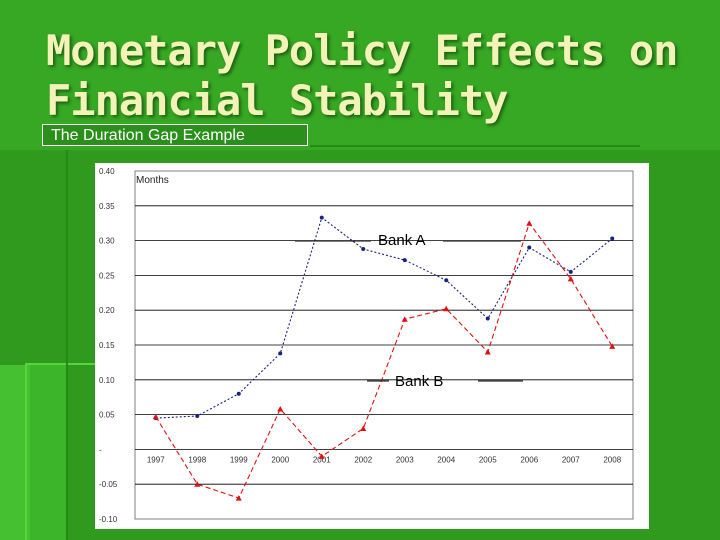  What do you see at coordinates (571, 459) in the screenshot?
I see `x-tick-label: 2007` at bounding box center [571, 459].